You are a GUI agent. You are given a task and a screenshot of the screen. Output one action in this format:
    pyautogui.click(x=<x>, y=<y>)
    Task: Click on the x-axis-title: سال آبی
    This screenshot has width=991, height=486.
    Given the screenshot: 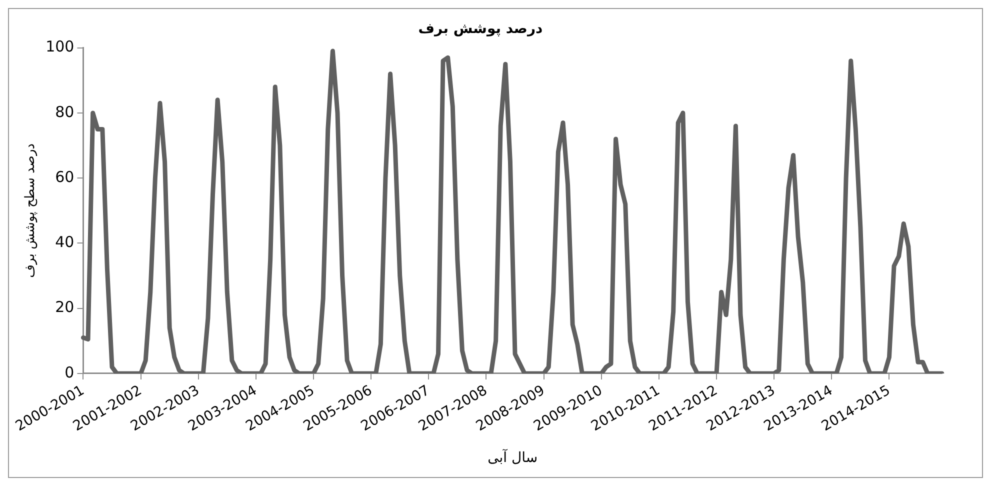 What is the action you would take?
    pyautogui.click(x=513, y=457)
    